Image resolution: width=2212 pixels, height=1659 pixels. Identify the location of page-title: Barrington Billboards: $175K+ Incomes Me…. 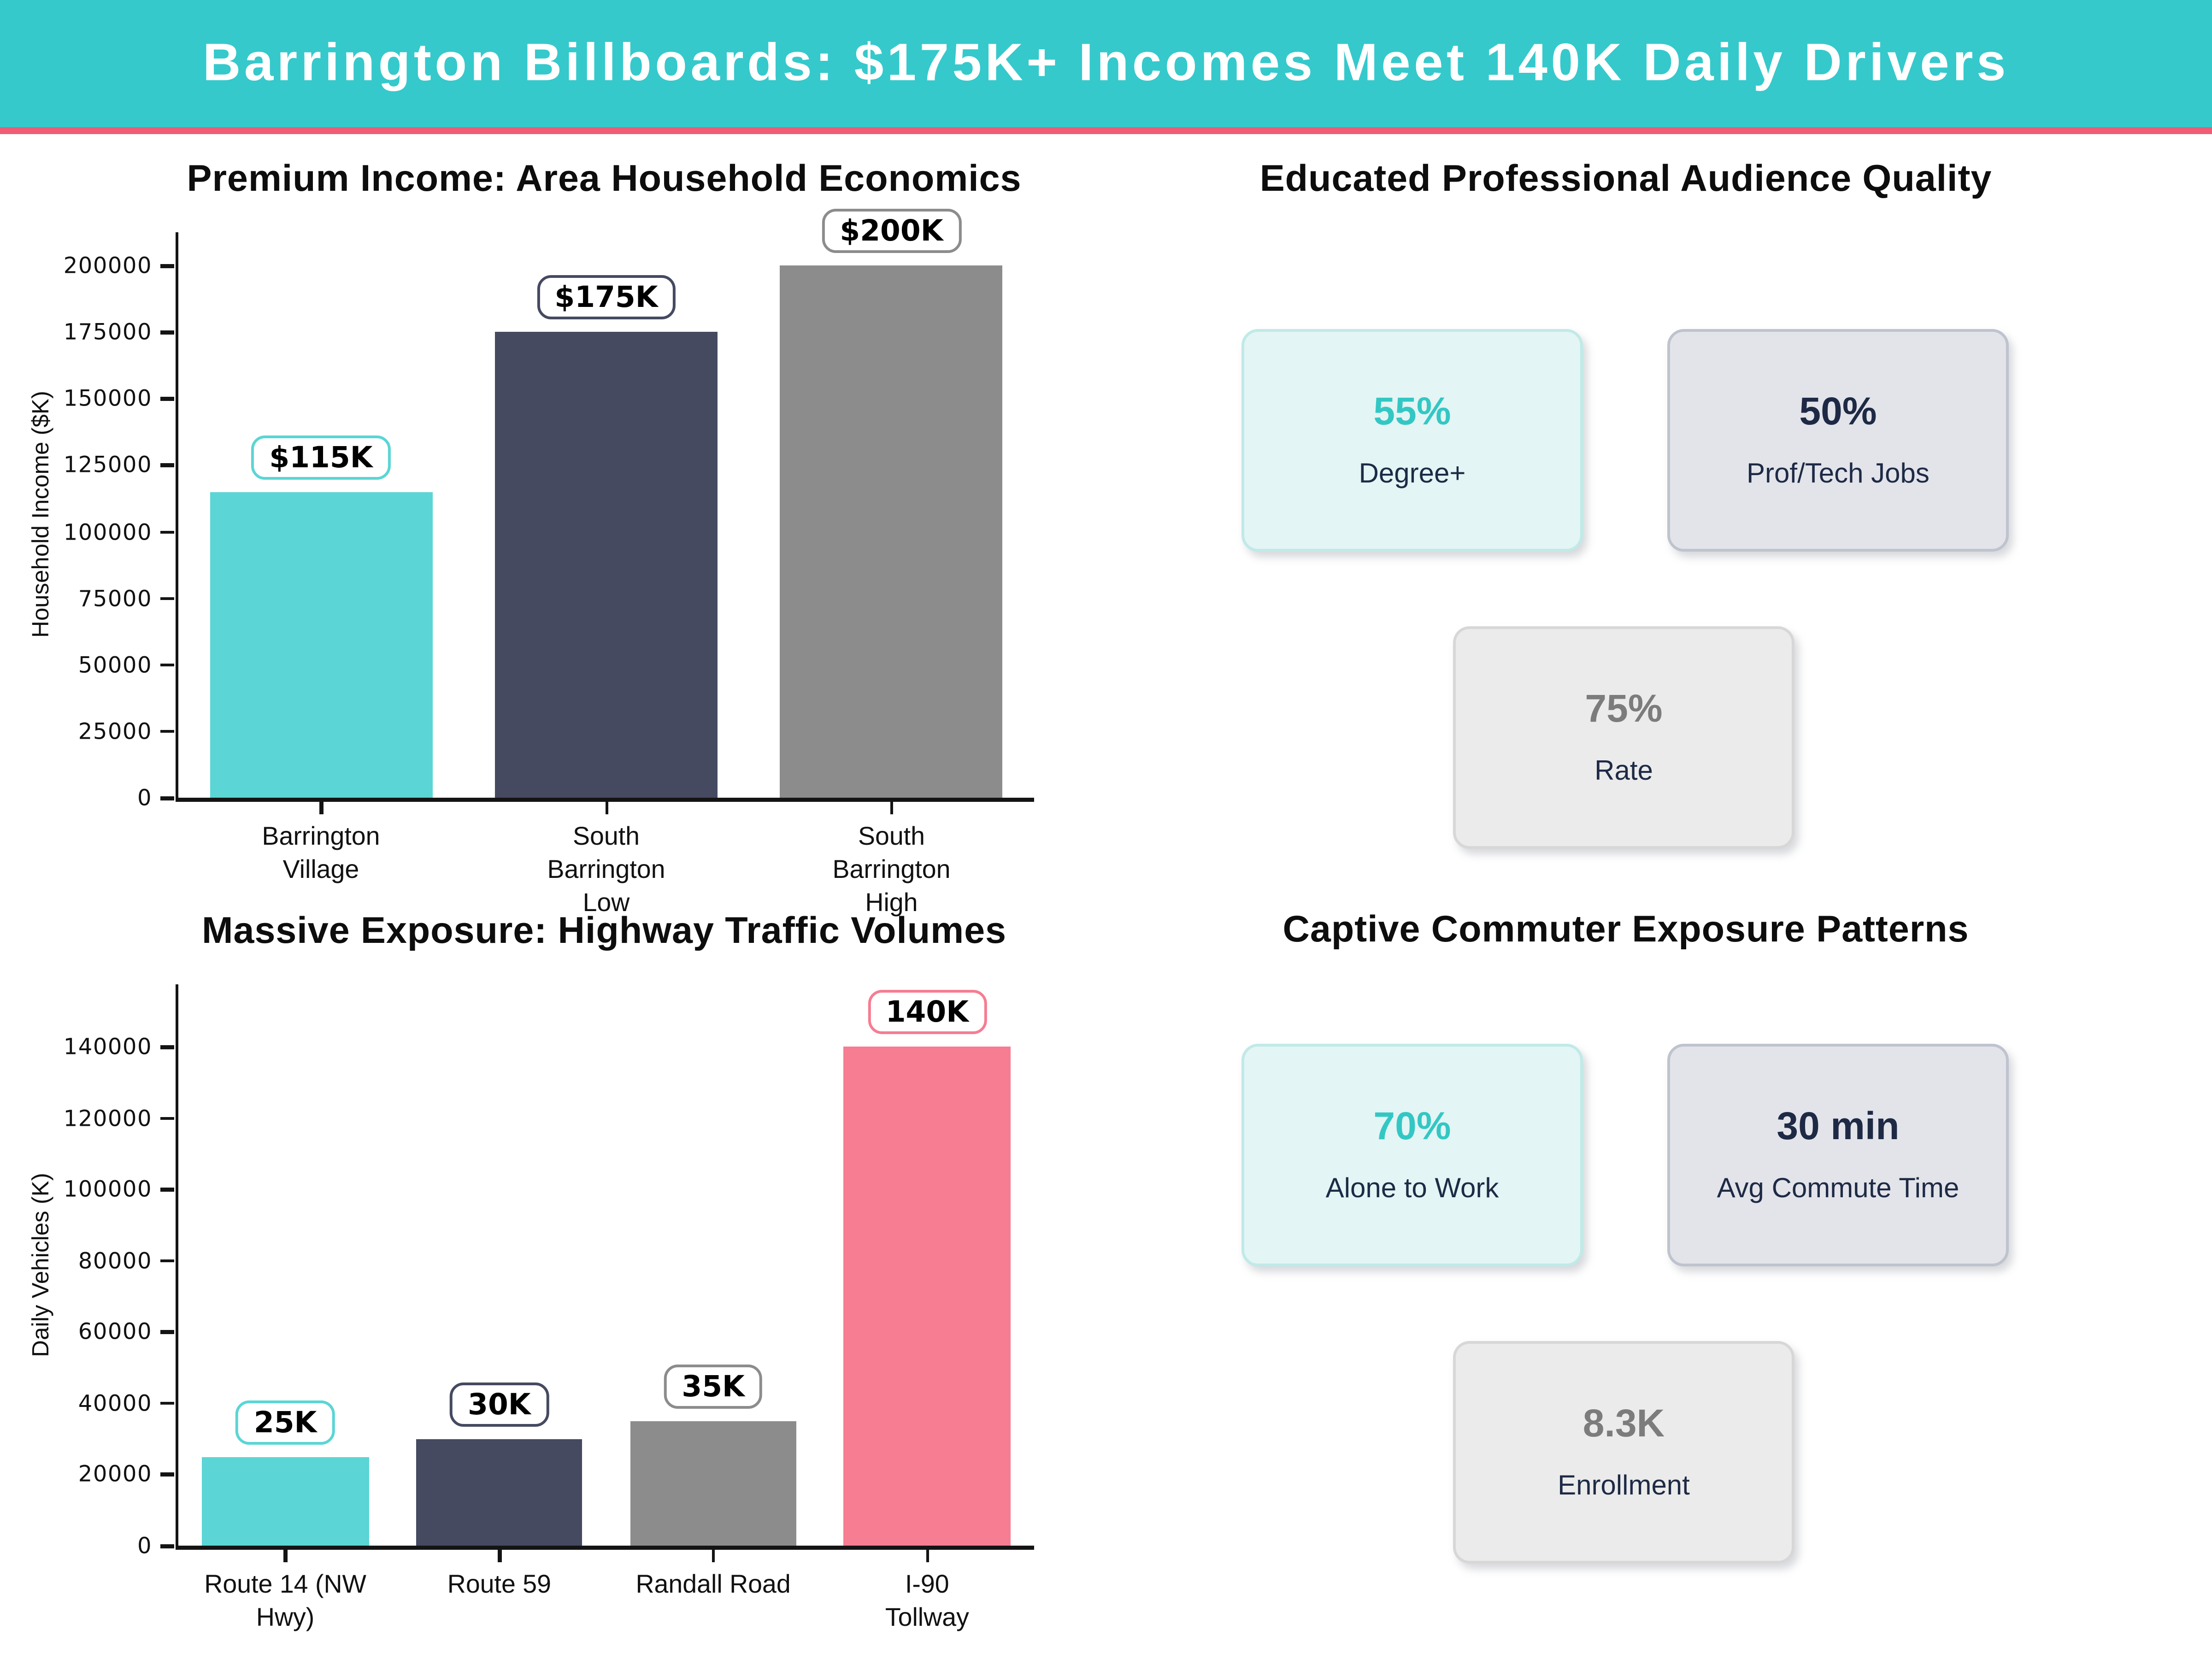
(1106, 63).